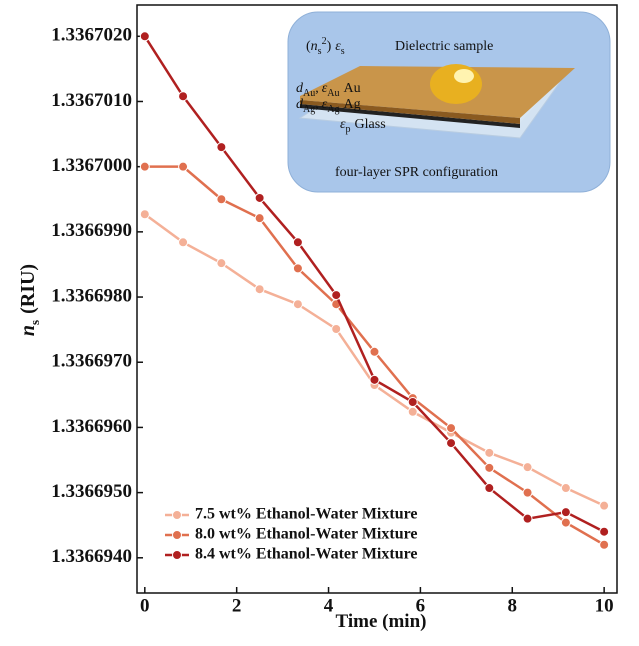  I want to click on y-tick-label: 1.3367010, so click(91, 100).